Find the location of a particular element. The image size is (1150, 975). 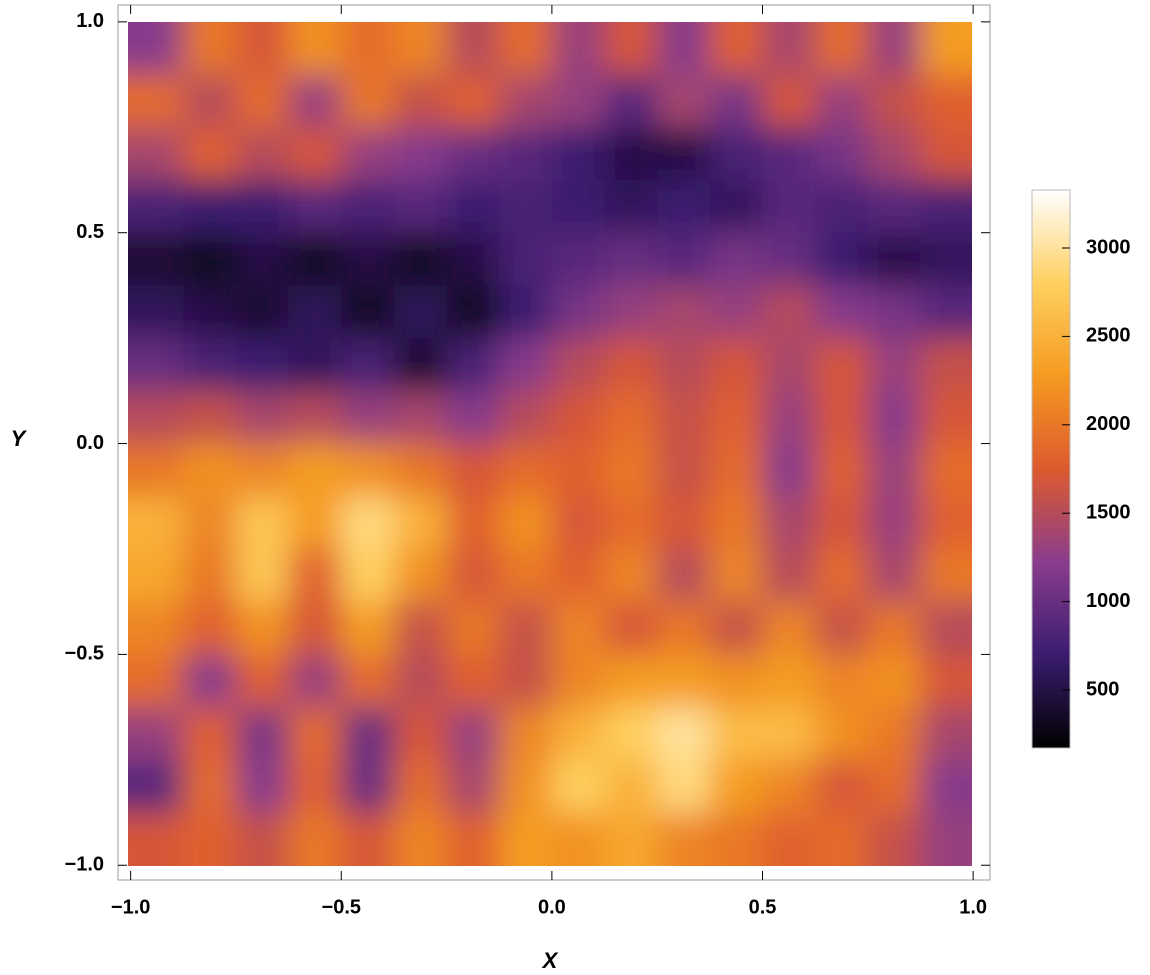

colorbar-tick-label: 2000 is located at coordinates (1108, 424).